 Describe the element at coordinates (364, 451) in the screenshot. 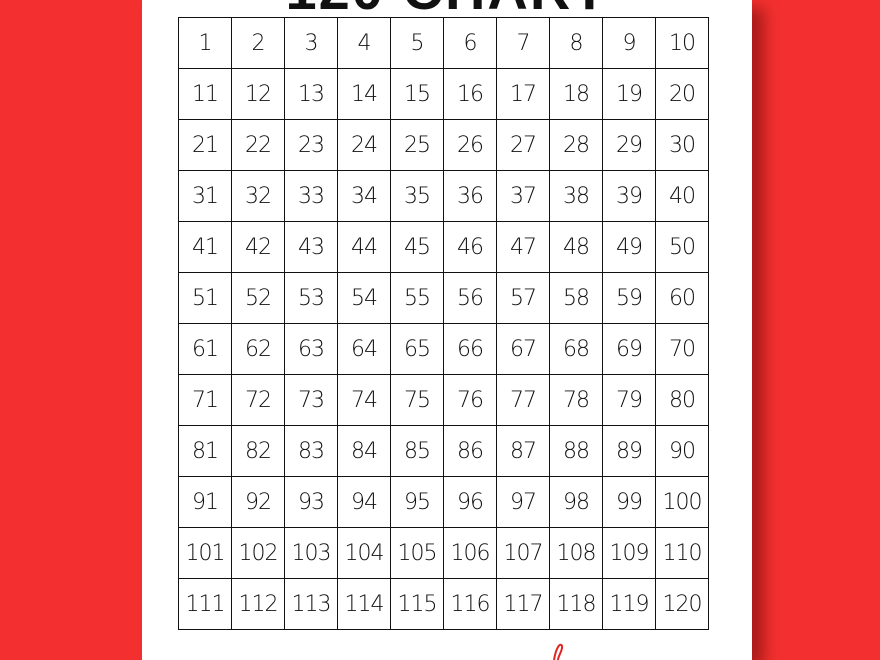

I see `grid-cell: 84` at that location.